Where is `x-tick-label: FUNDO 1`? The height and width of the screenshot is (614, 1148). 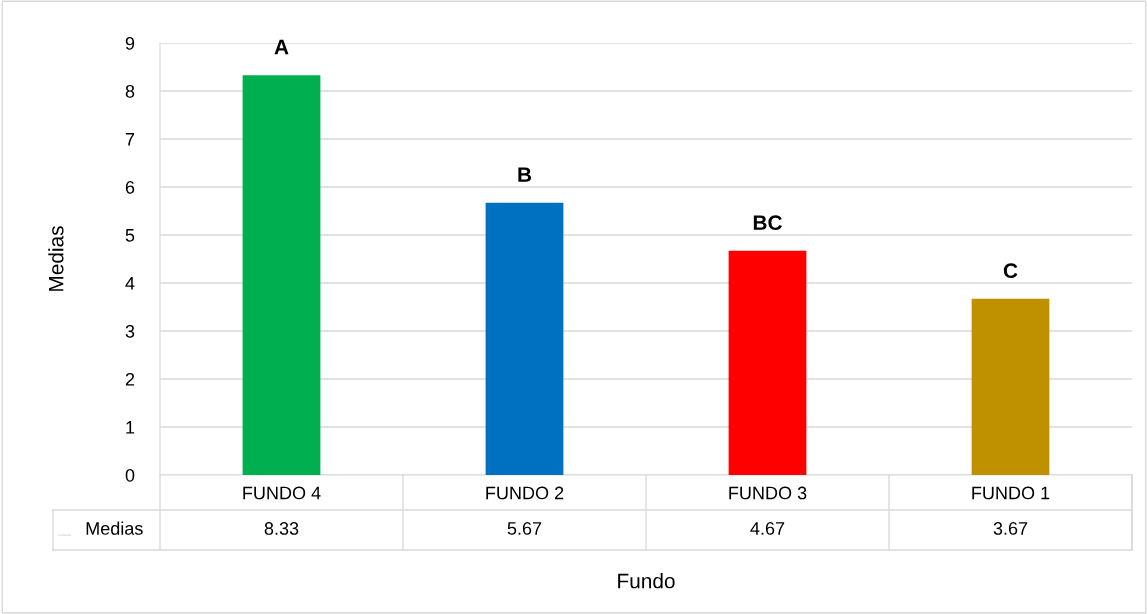 x-tick-label: FUNDO 1 is located at coordinates (1011, 493).